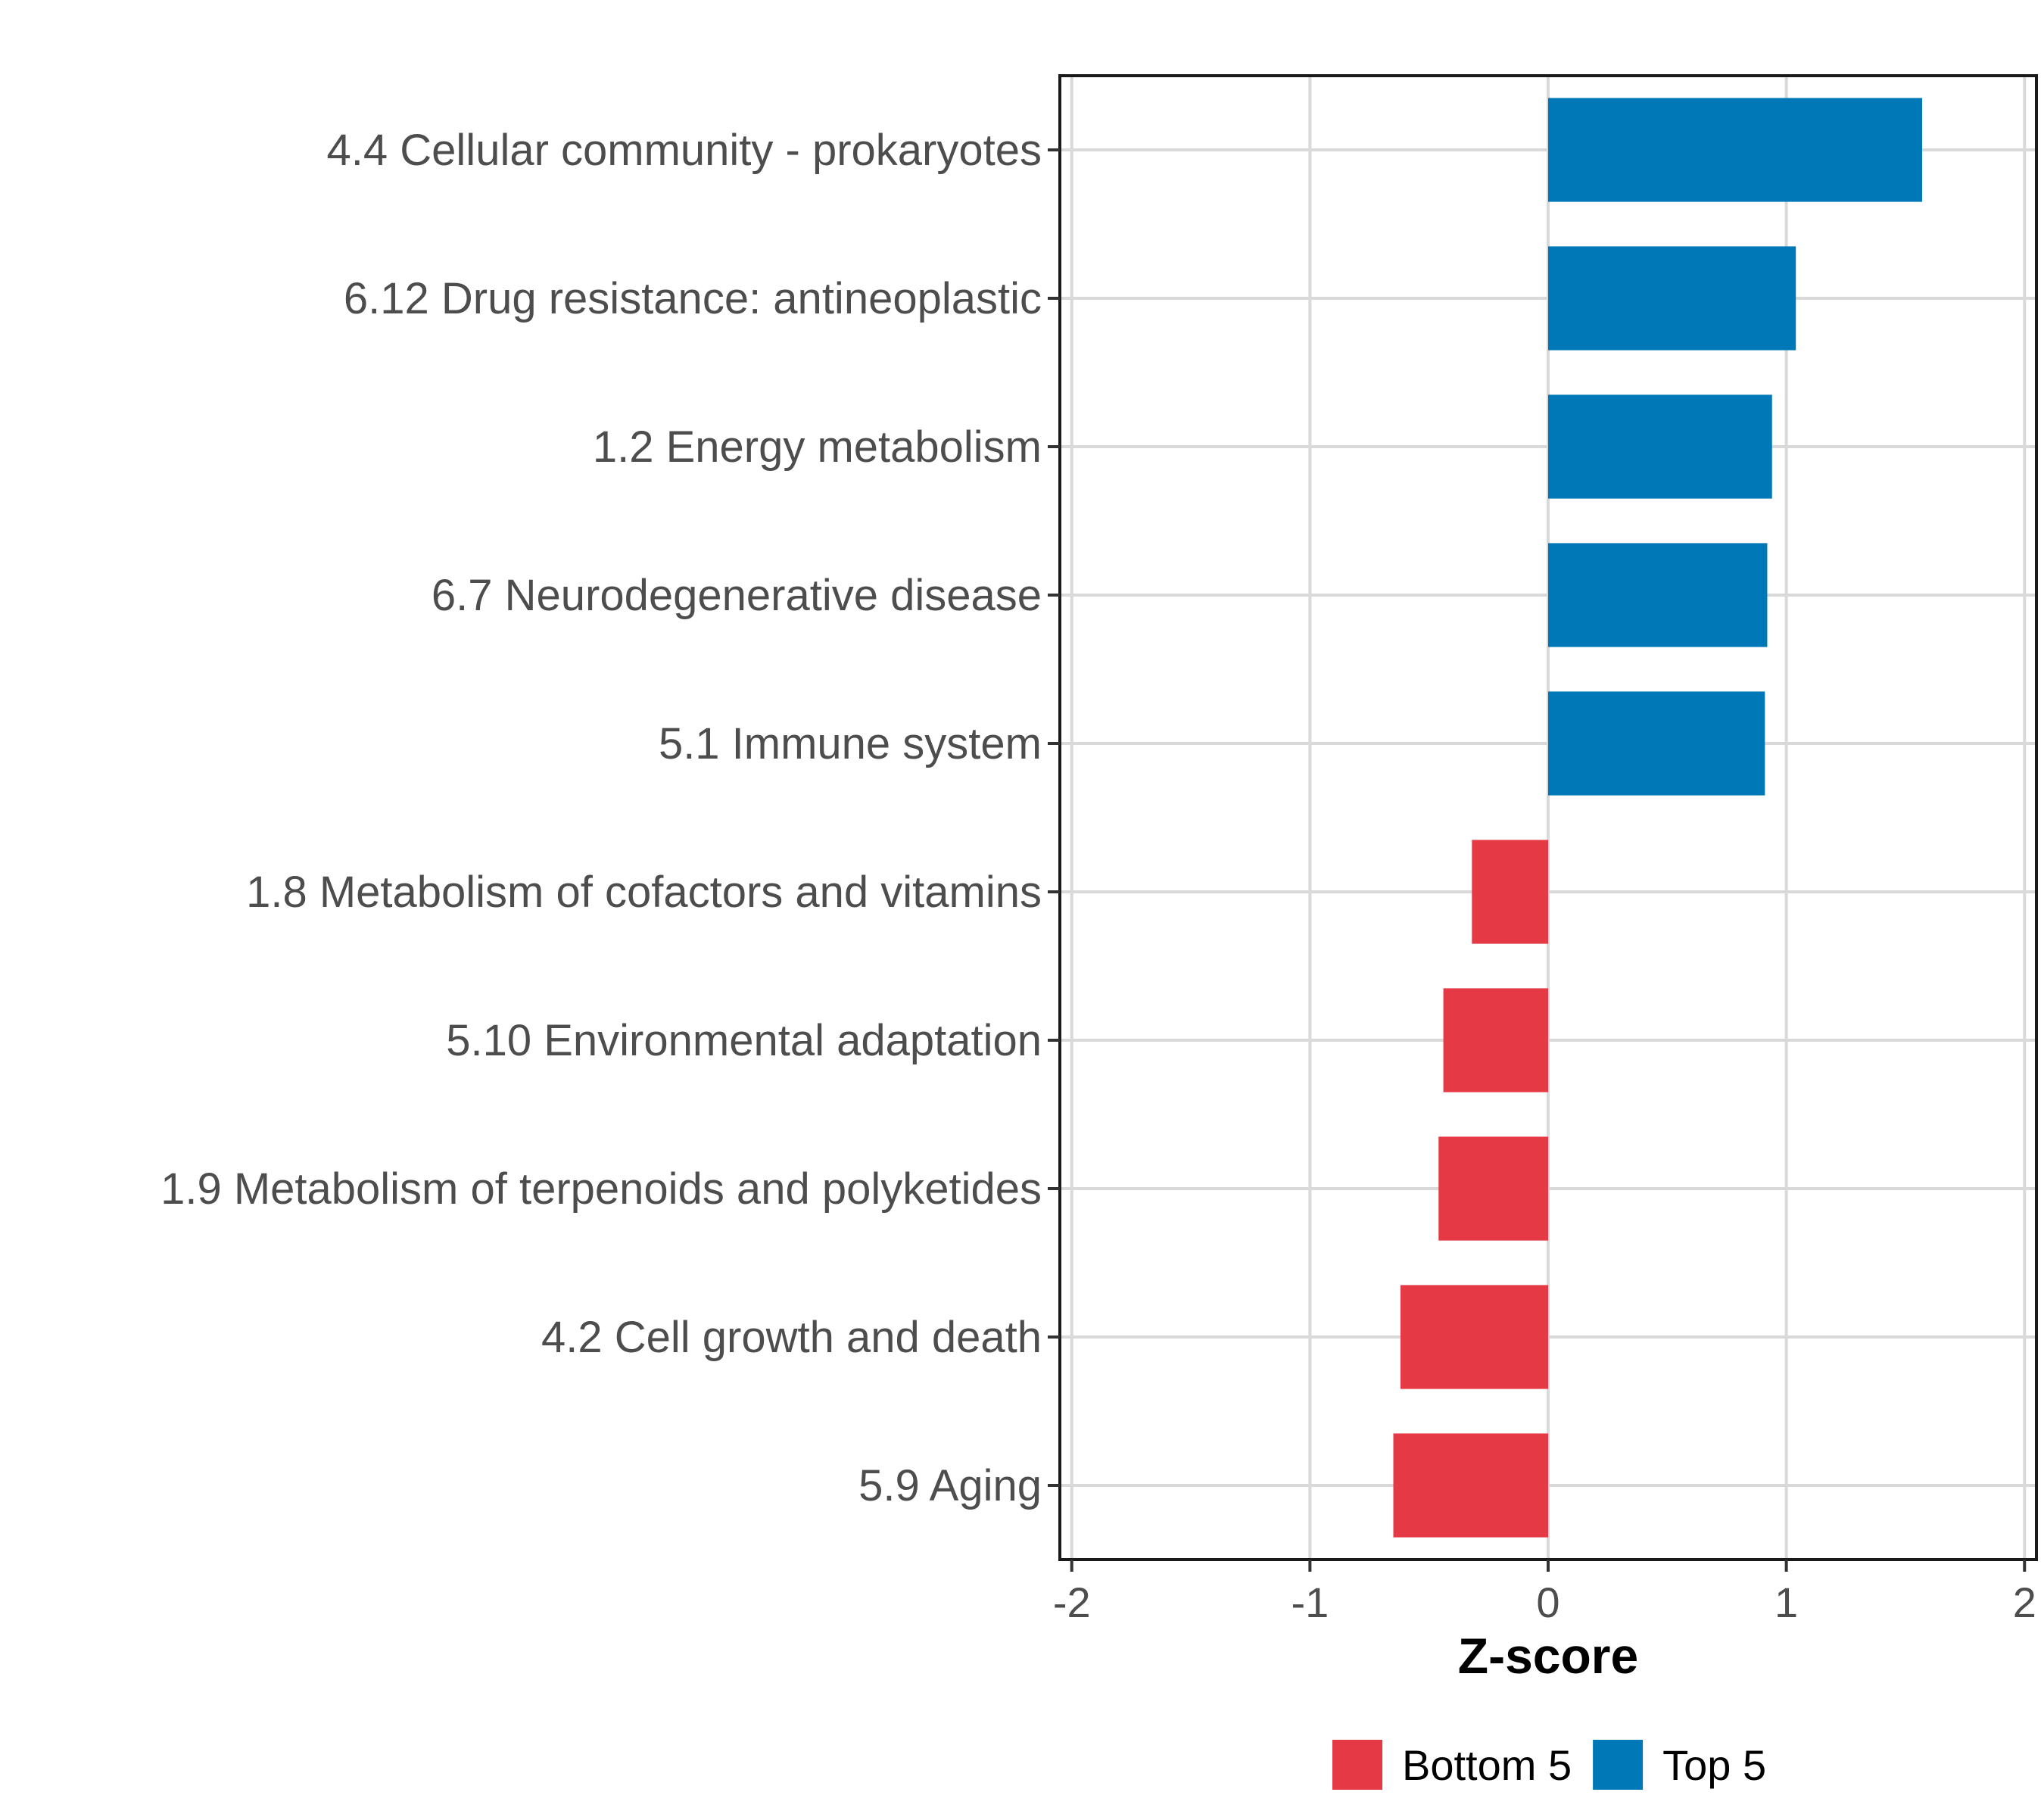 Image resolution: width=2044 pixels, height=1817 pixels. I want to click on x-tick-label: 2, so click(2025, 1602).